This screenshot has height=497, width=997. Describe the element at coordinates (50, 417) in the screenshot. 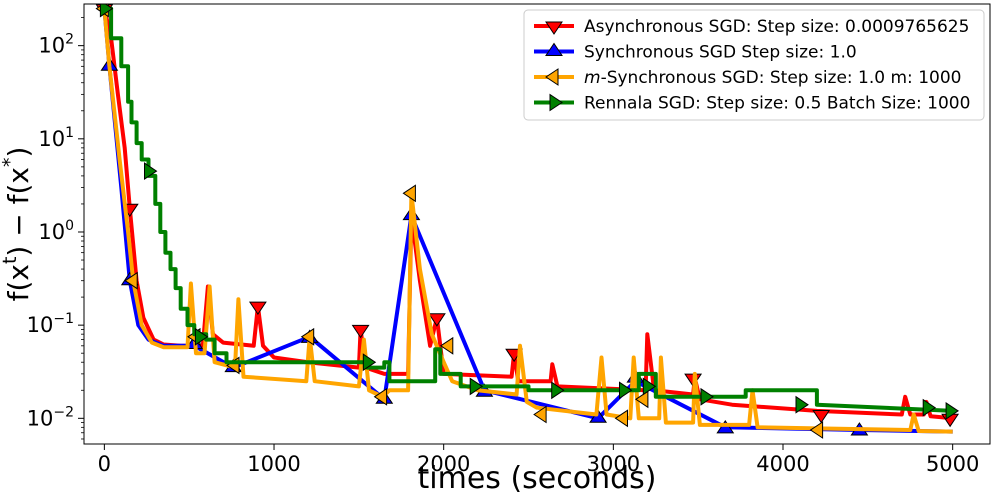

I see `y-tick-label: 10⁻²` at that location.